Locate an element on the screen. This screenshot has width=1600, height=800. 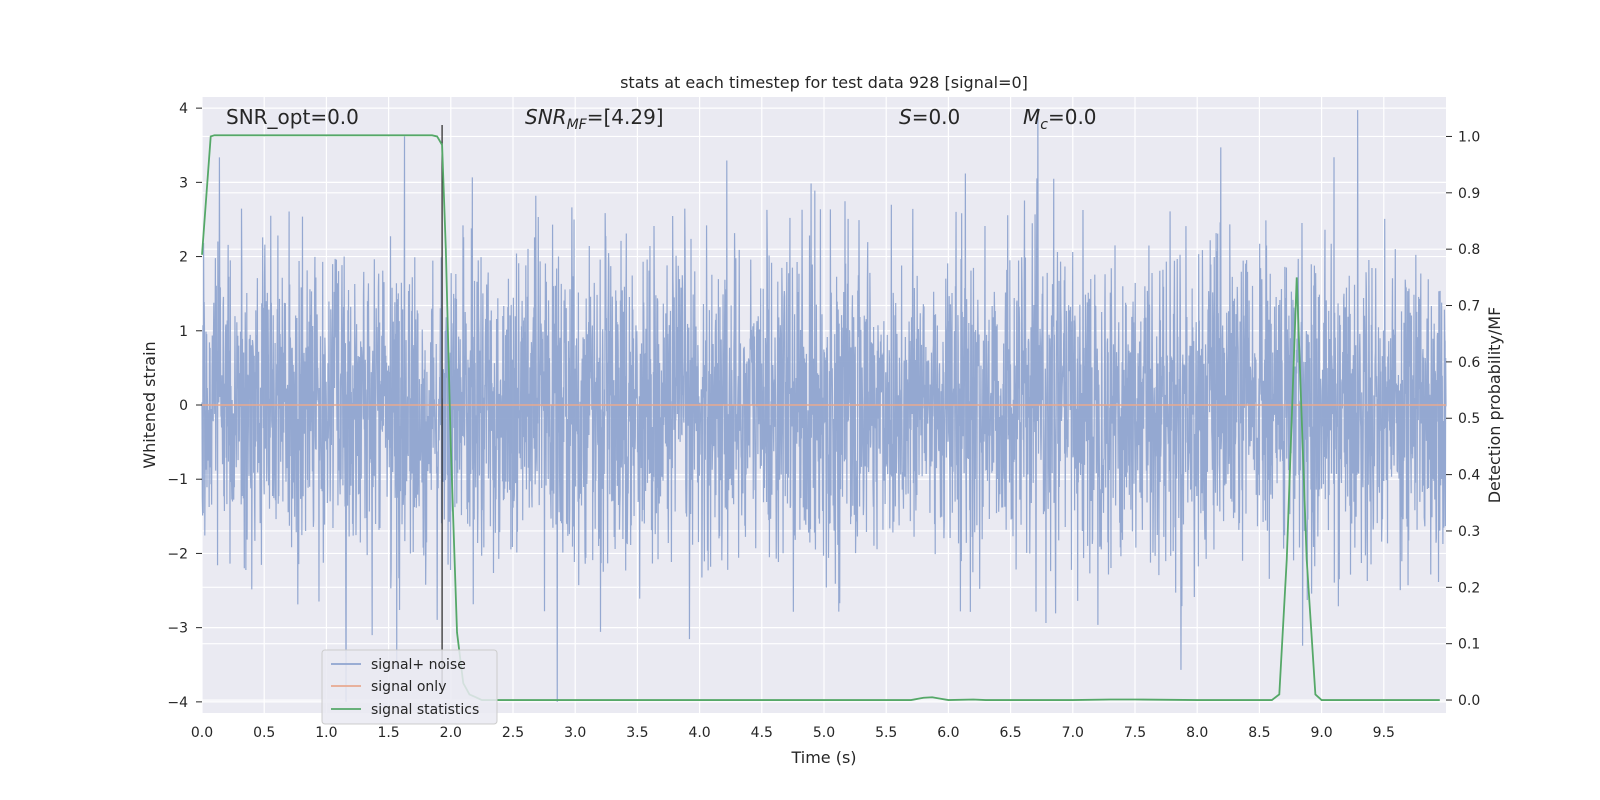
y2-tick-label: 0.8 is located at coordinates (1469, 250).